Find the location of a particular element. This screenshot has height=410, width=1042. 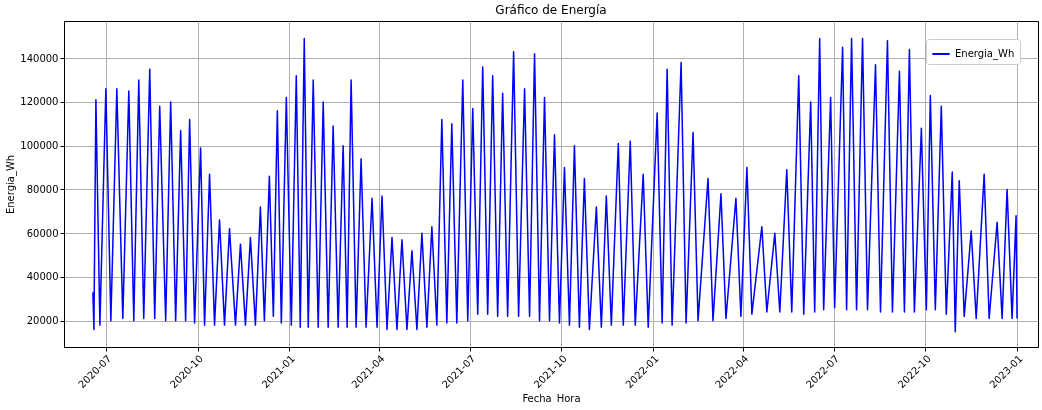

x-axis-title: Fecha_Hora is located at coordinates (551, 399).